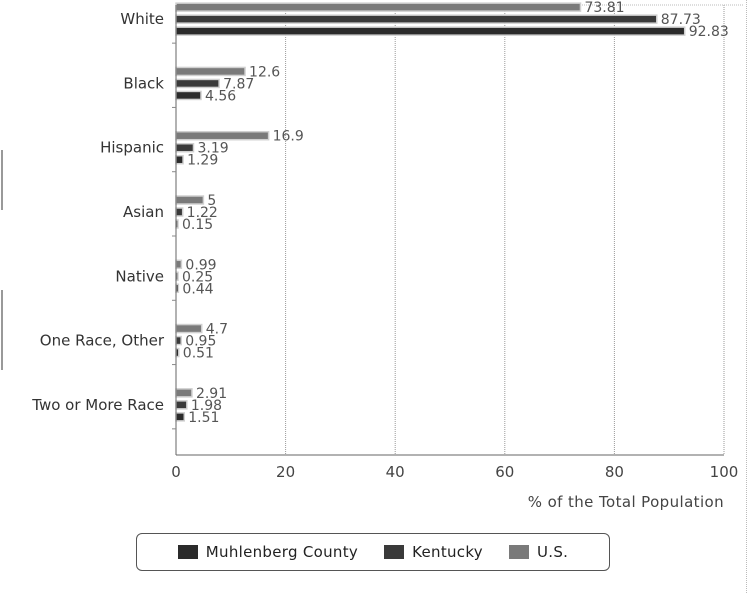  I want to click on value-label-1-0: 12.6, so click(264, 72).